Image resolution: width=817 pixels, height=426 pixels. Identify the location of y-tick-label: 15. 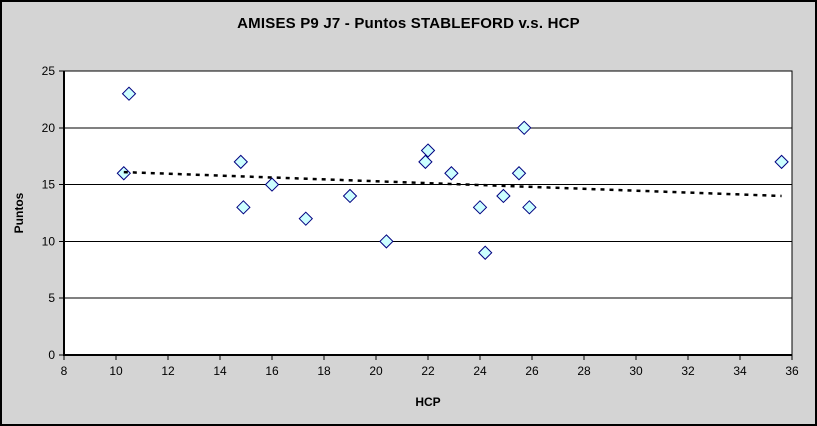
(49, 185).